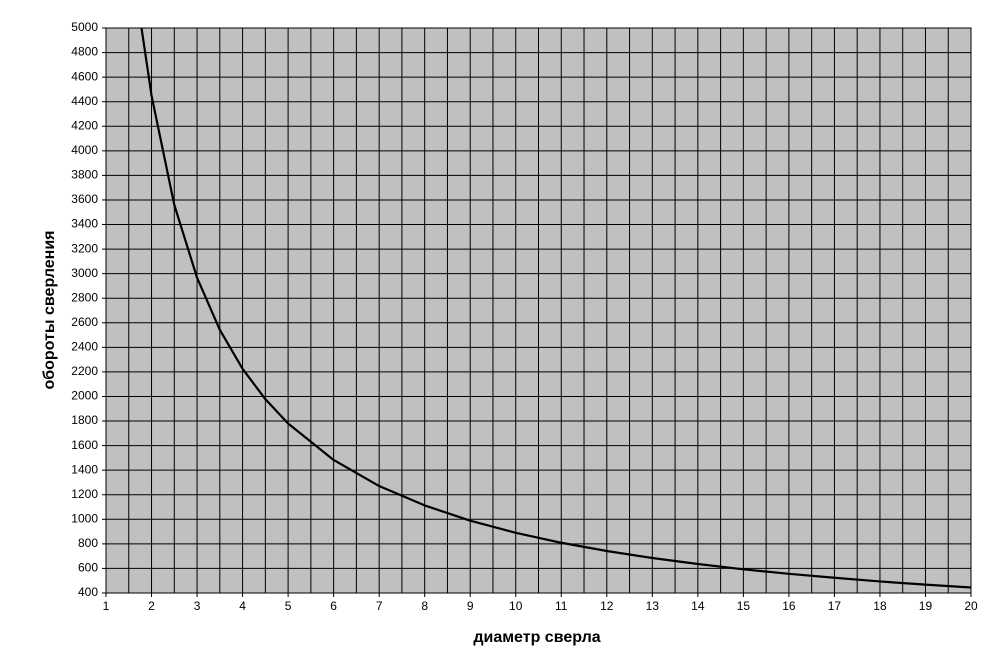 The image size is (1000, 660). I want to click on y-tick-label: 1000, so click(84, 518).